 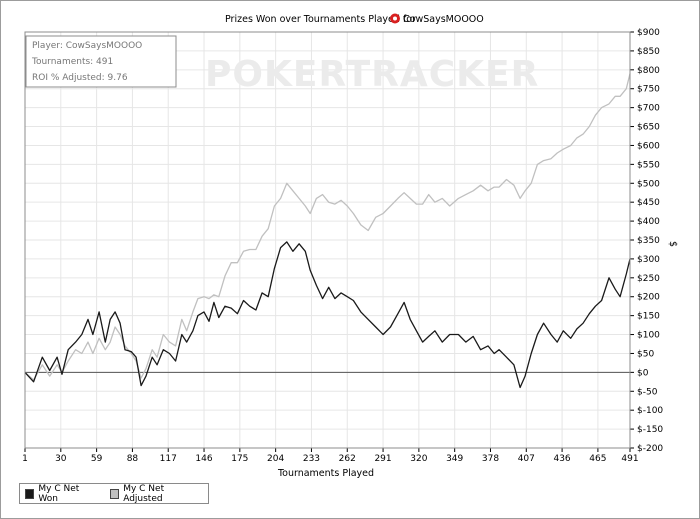 What do you see at coordinates (395, 18) in the screenshot?
I see `ace-icon` at bounding box center [395, 18].